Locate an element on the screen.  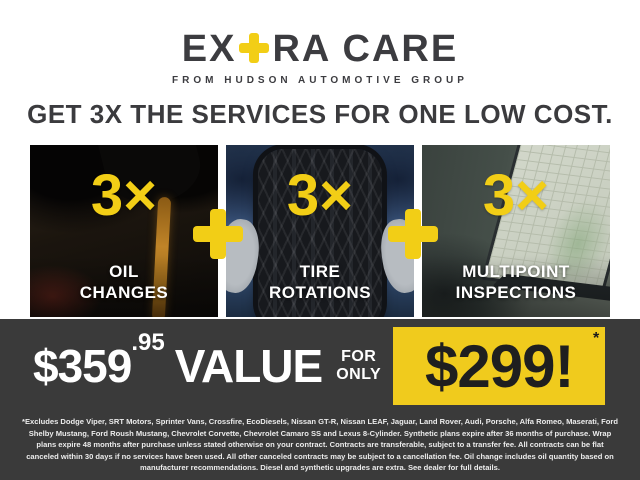
tire-graphic is located at coordinates (320, 233).